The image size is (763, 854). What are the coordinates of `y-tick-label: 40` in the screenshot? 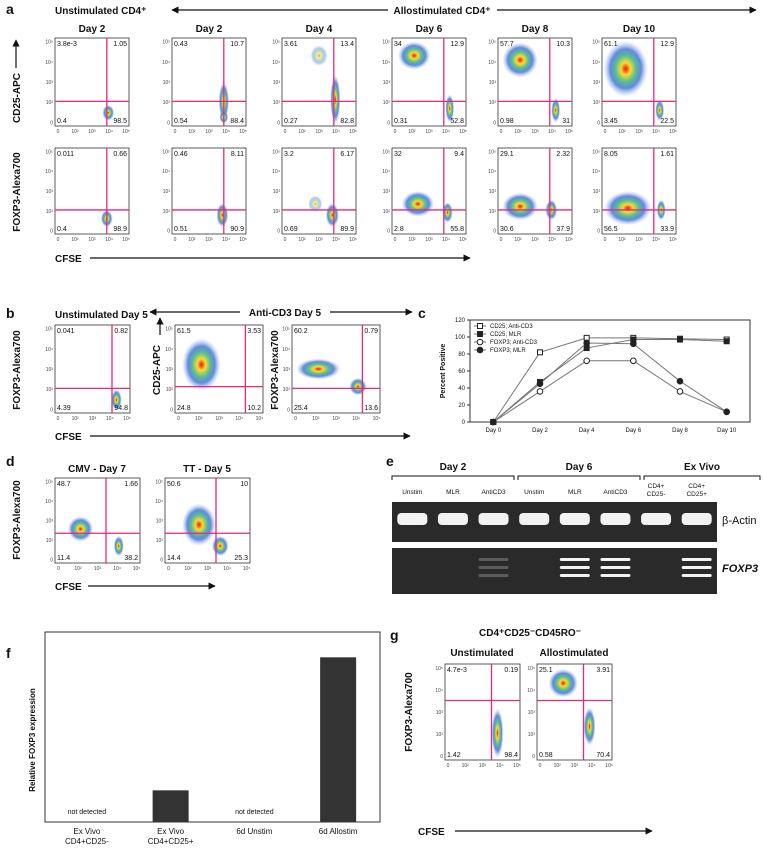 It's located at (461, 389).